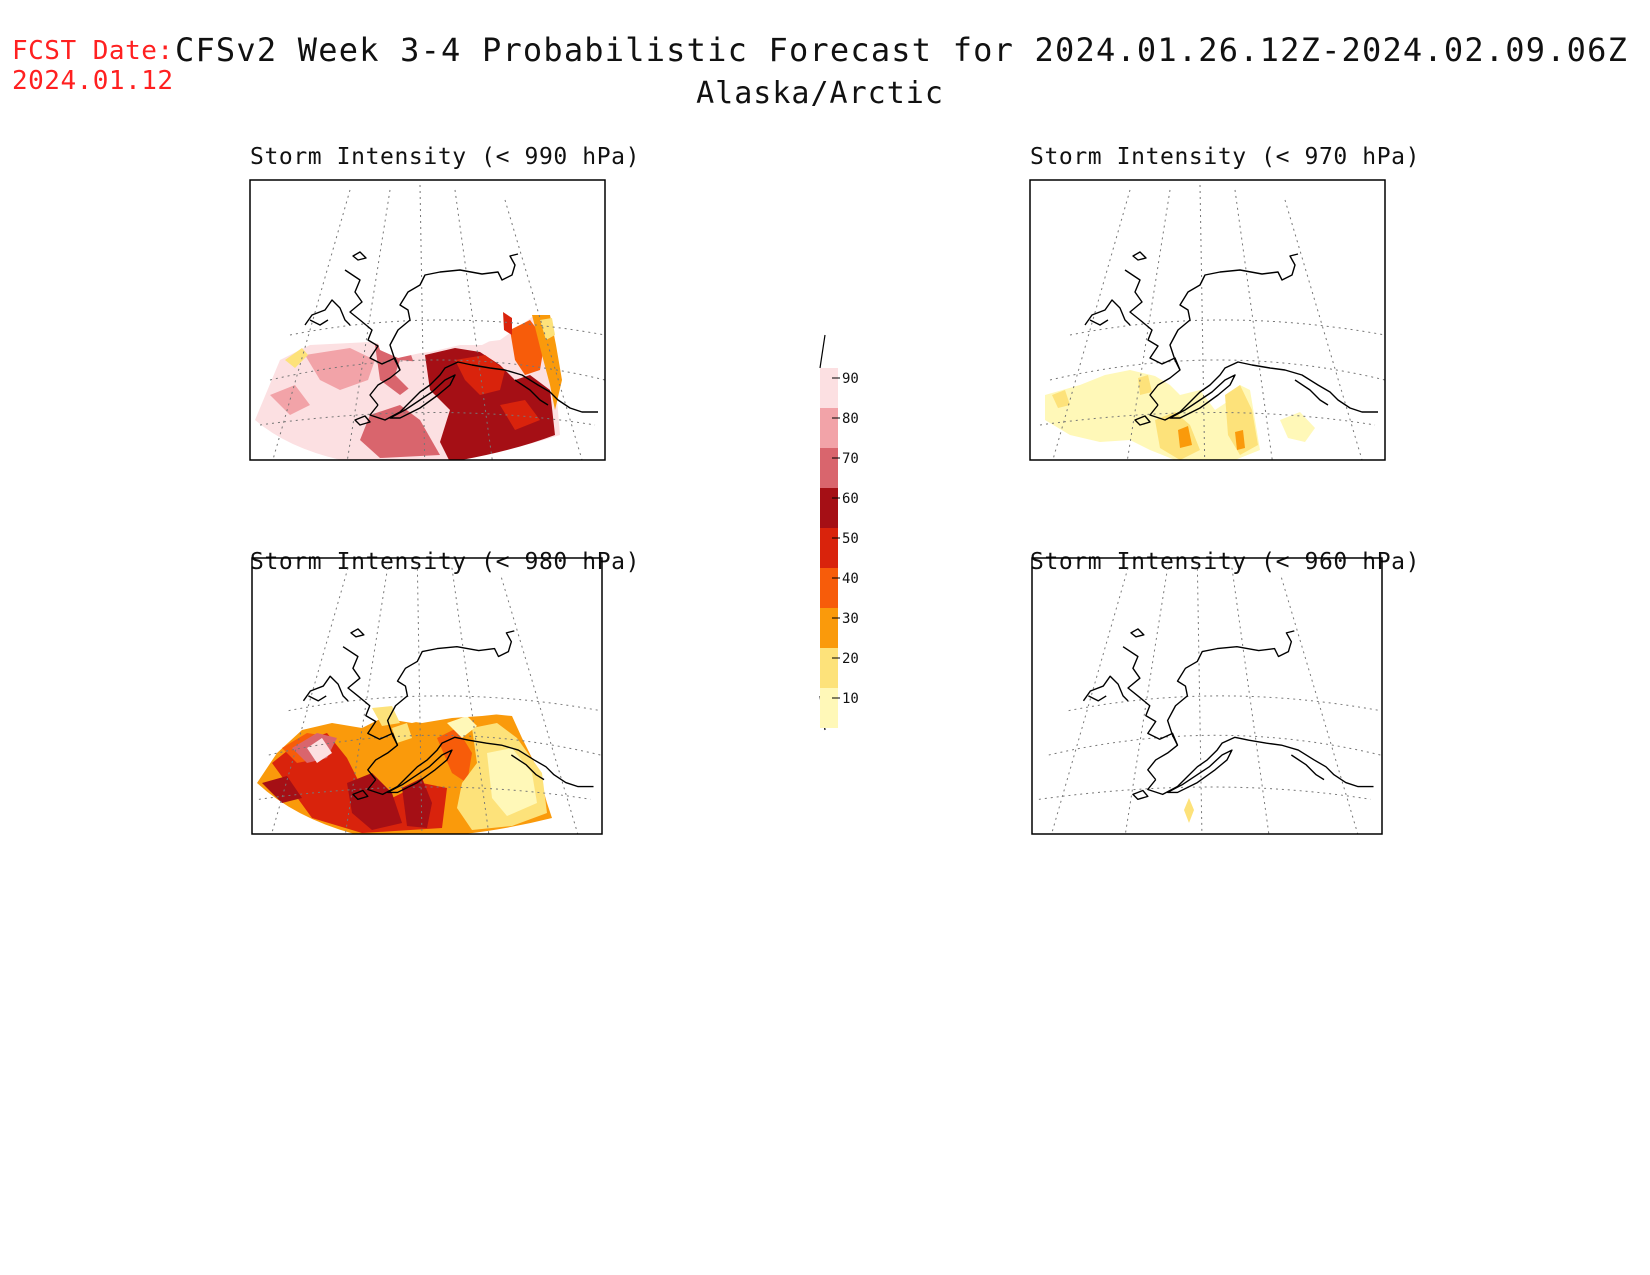 The width and height of the screenshot is (1650, 1275). What do you see at coordinates (93, 51) in the screenshot?
I see `fcst-date-label: FCST Date:` at bounding box center [93, 51].